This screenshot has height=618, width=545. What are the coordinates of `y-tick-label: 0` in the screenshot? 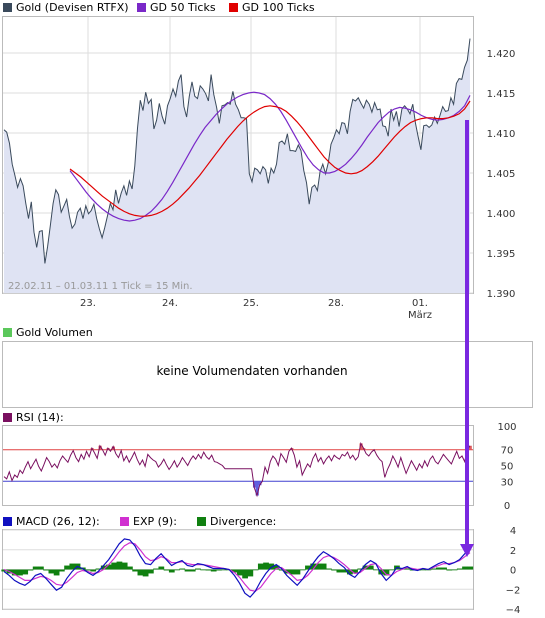 It's located at (513, 571).